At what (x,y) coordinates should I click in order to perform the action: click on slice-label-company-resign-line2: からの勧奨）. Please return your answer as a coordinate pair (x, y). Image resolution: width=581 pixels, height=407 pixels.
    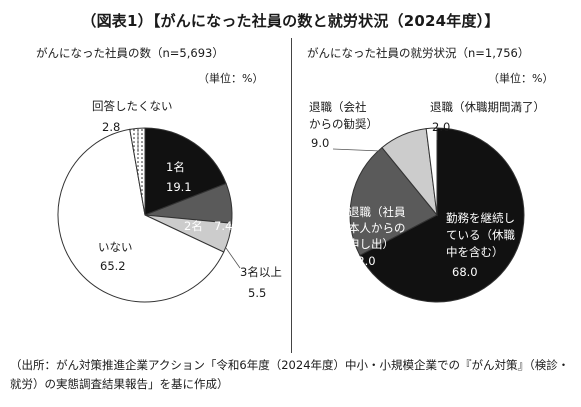
    Looking at the image, I should click on (343, 124).